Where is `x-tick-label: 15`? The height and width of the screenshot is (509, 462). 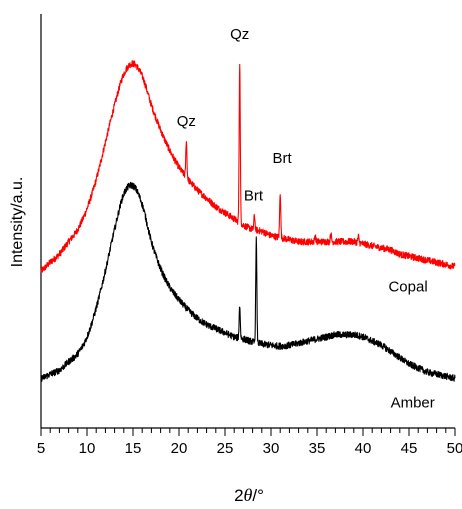 x-tick-label: 15 is located at coordinates (133, 448).